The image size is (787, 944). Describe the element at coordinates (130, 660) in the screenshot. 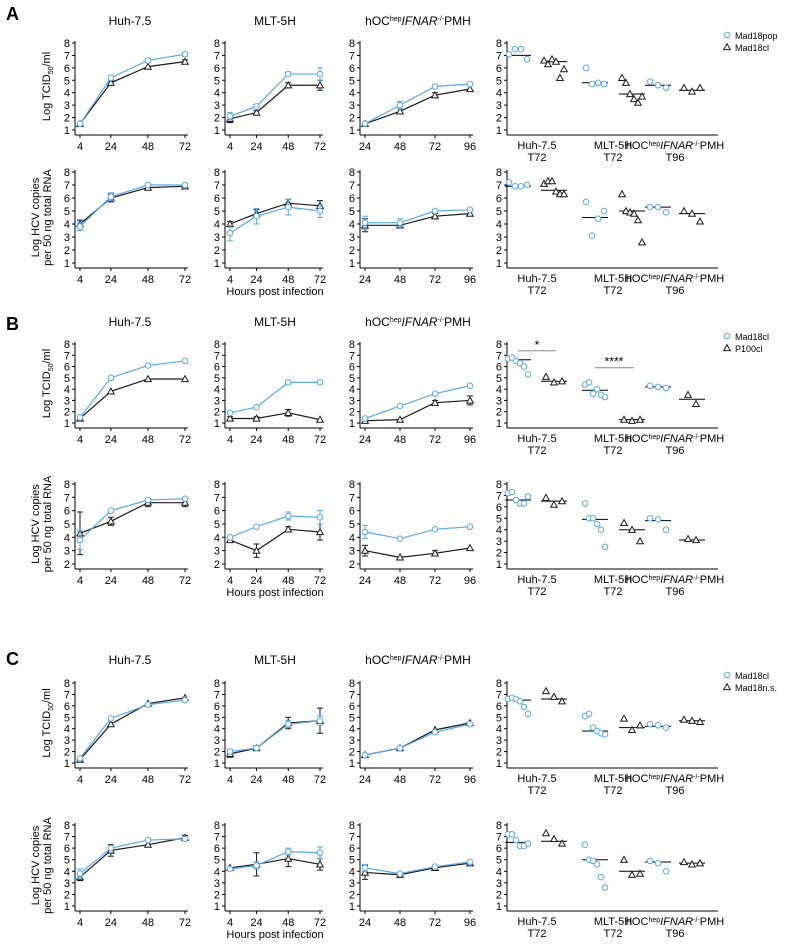

I see `column-title: Huh-7.5` at that location.